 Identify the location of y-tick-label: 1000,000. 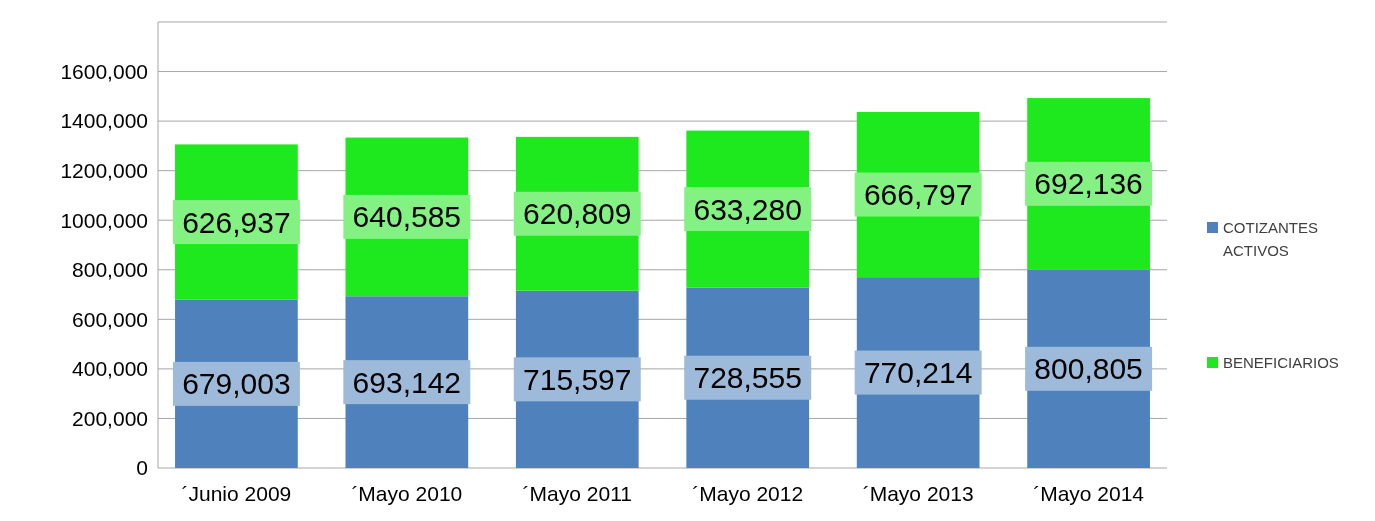
(104, 220).